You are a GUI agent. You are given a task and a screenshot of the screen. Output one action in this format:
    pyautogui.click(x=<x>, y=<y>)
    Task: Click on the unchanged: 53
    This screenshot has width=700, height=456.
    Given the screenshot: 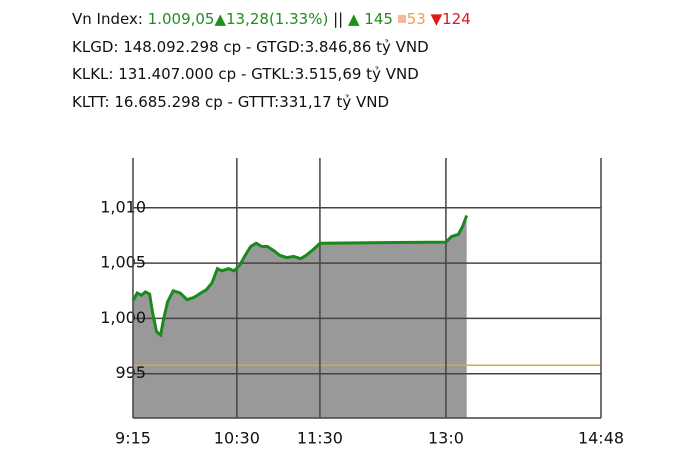 What is the action you would take?
    pyautogui.click(x=416, y=19)
    